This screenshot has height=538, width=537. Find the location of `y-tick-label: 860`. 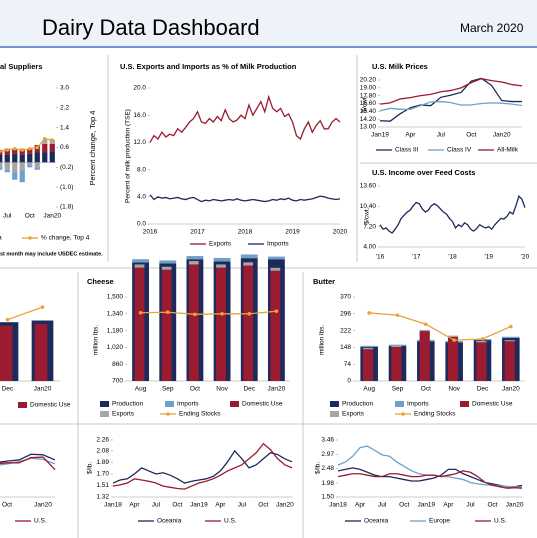

y-tick-label: 860 is located at coordinates (117, 364).